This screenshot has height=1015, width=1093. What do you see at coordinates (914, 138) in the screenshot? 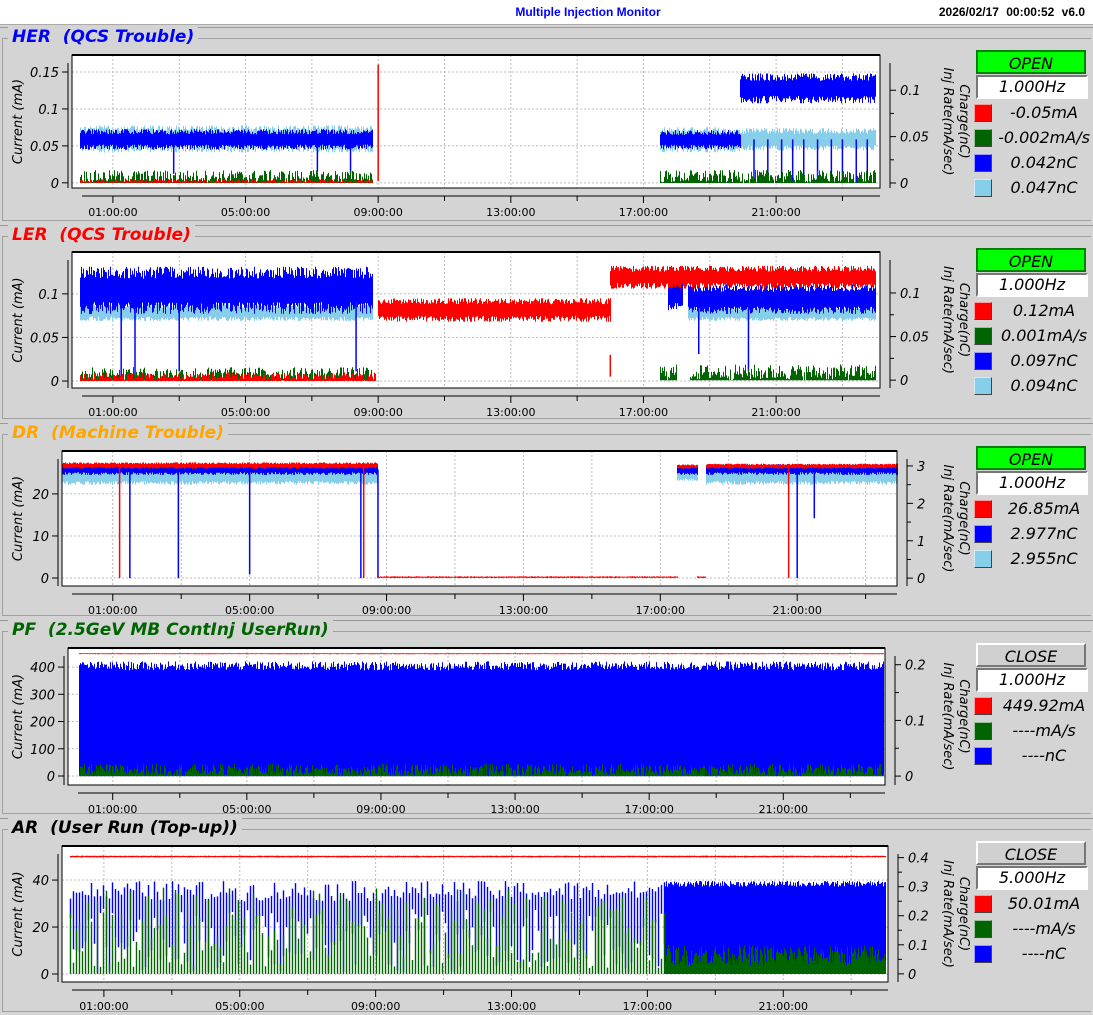
I see `right-tick-label: 0.05` at bounding box center [914, 138].